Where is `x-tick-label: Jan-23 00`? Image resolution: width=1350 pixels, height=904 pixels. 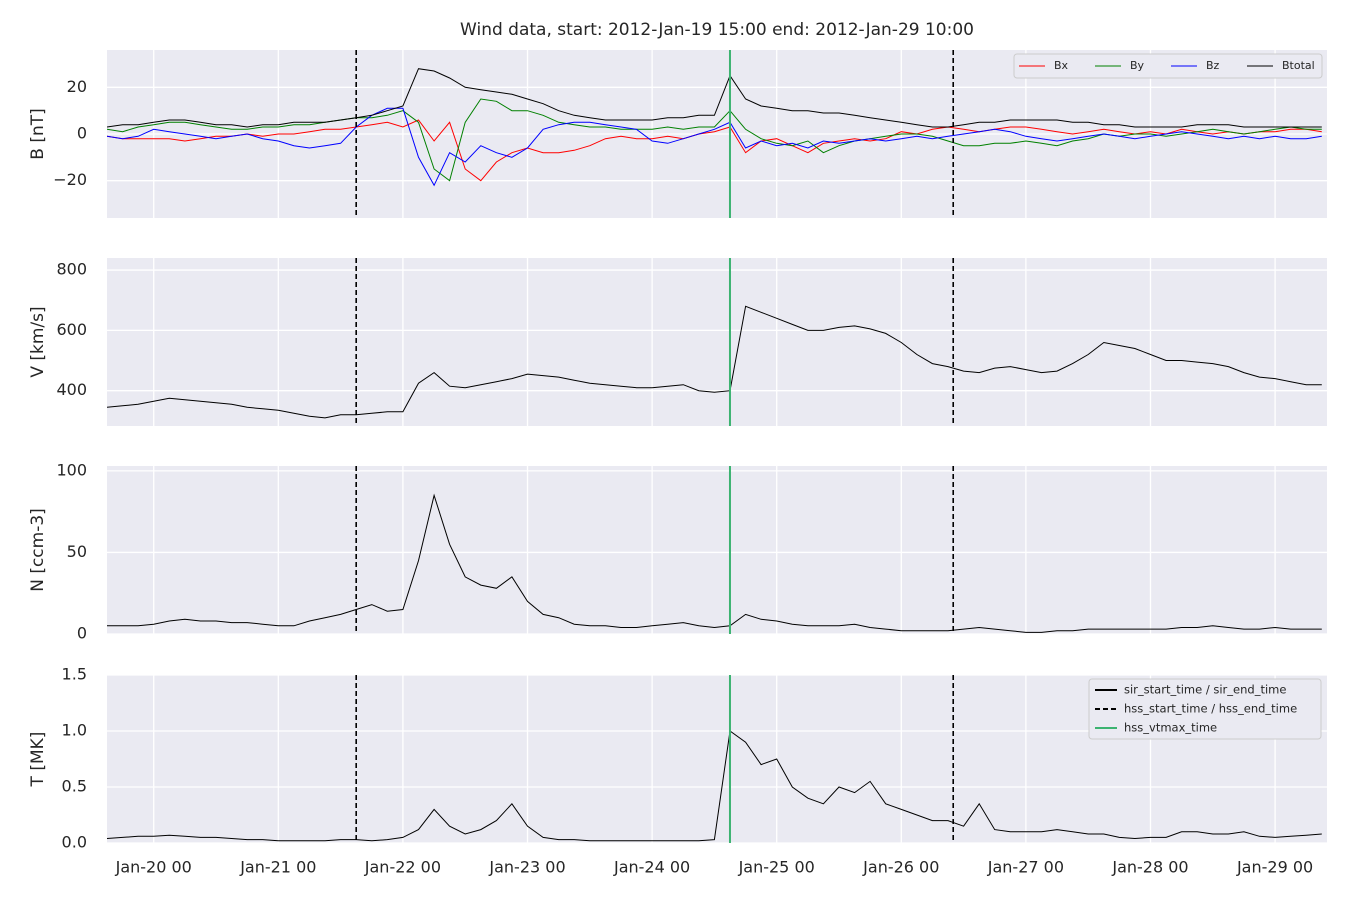 x-tick-label: Jan-23 00 is located at coordinates (526, 867).